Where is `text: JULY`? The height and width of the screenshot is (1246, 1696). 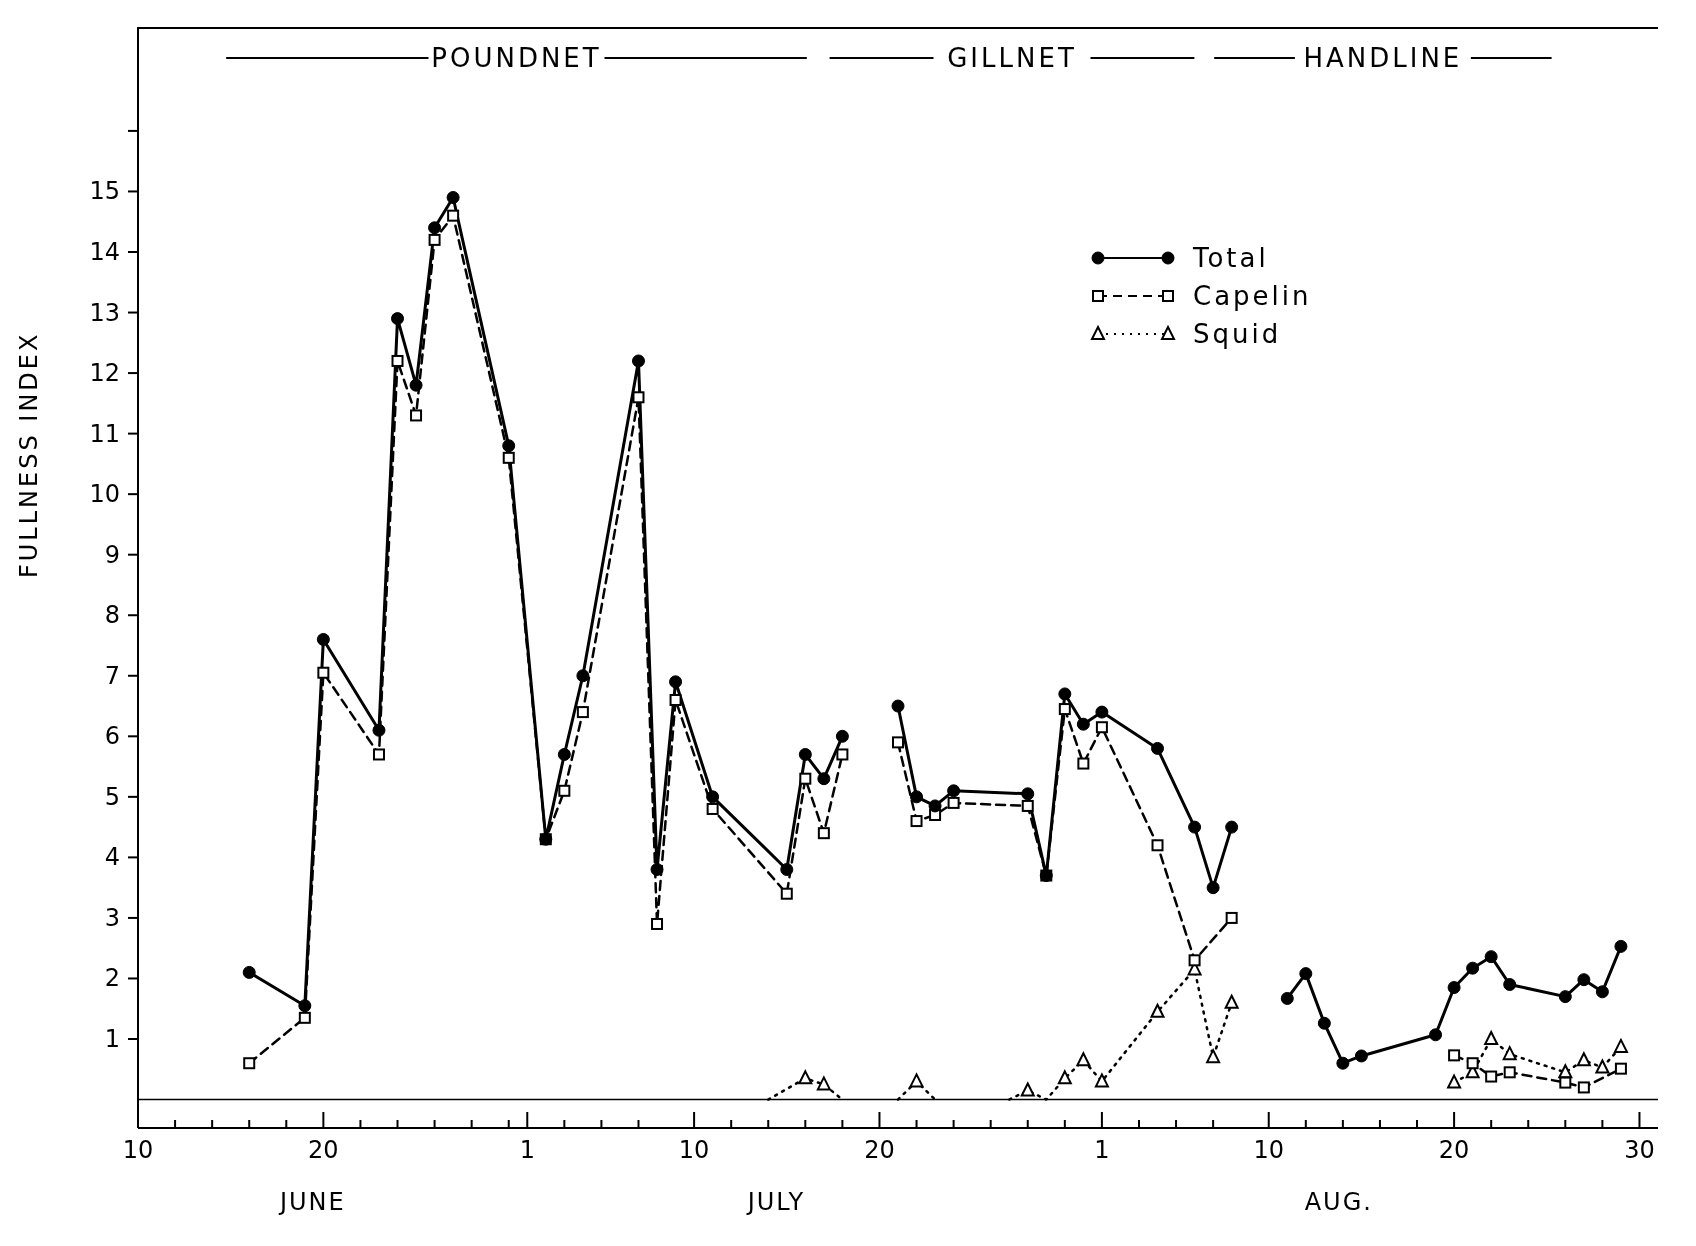 text: JULY is located at coordinates (775, 1202).